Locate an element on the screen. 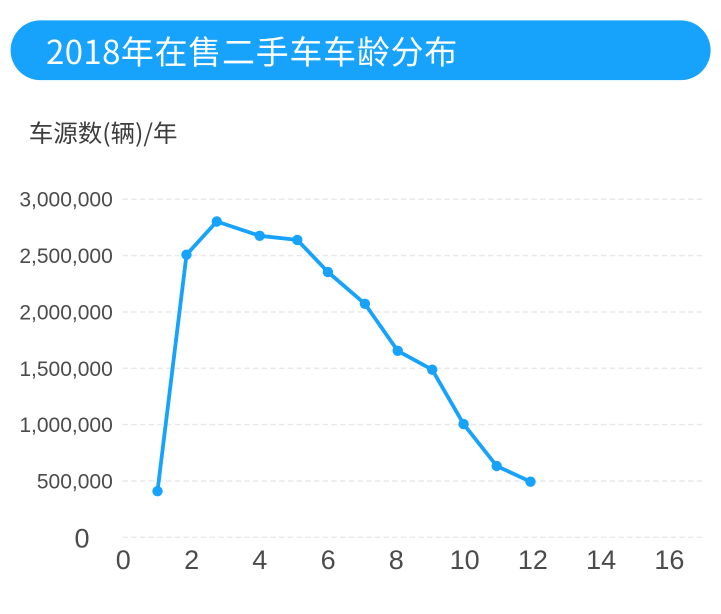  svg-text: 2,000,000 is located at coordinates (65, 313).